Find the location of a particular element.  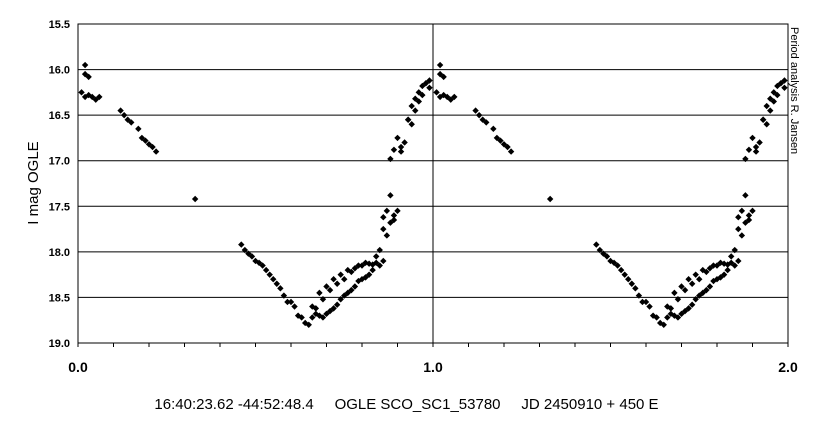

y-tick-label: 18.0 is located at coordinates (59, 253).